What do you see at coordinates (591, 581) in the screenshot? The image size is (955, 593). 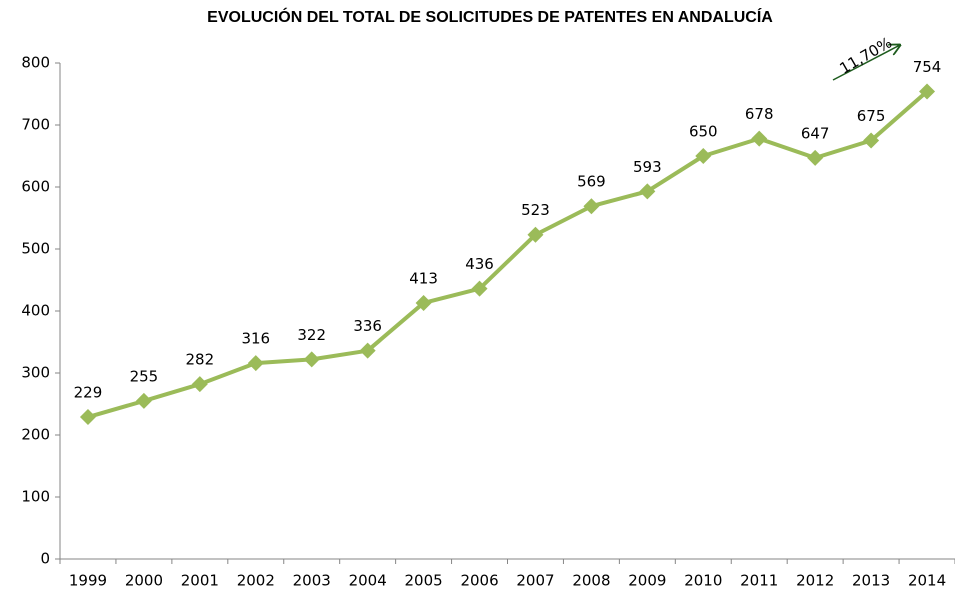 I see `x-tick-label: 2008` at bounding box center [591, 581].